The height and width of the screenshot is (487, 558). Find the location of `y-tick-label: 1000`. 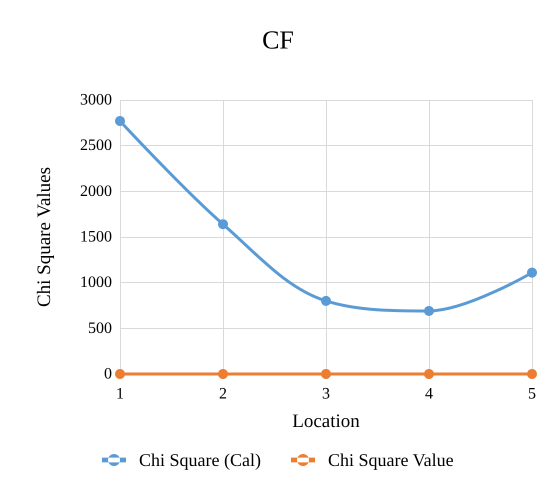

y-tick-label: 1000 is located at coordinates (96, 283).